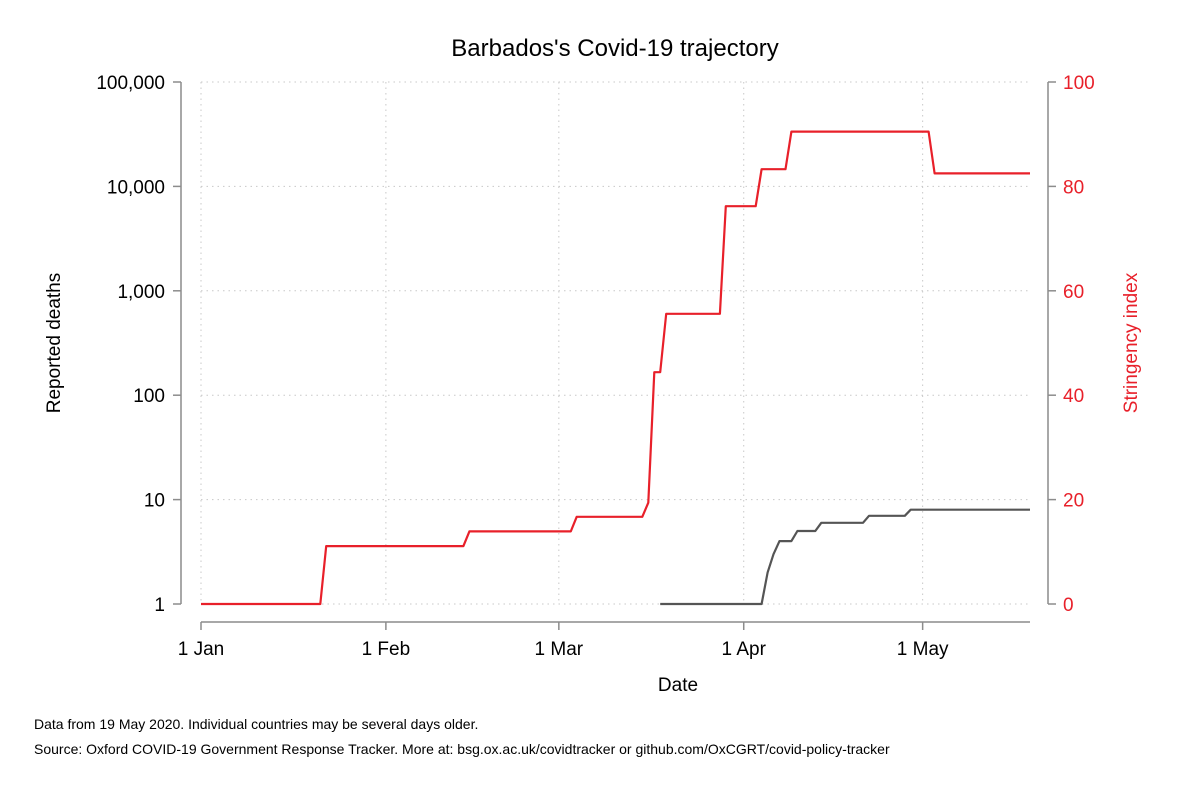 This screenshot has height=789, width=1184. What do you see at coordinates (1073, 501) in the screenshot?
I see `y-right-tick-label: 20` at bounding box center [1073, 501].